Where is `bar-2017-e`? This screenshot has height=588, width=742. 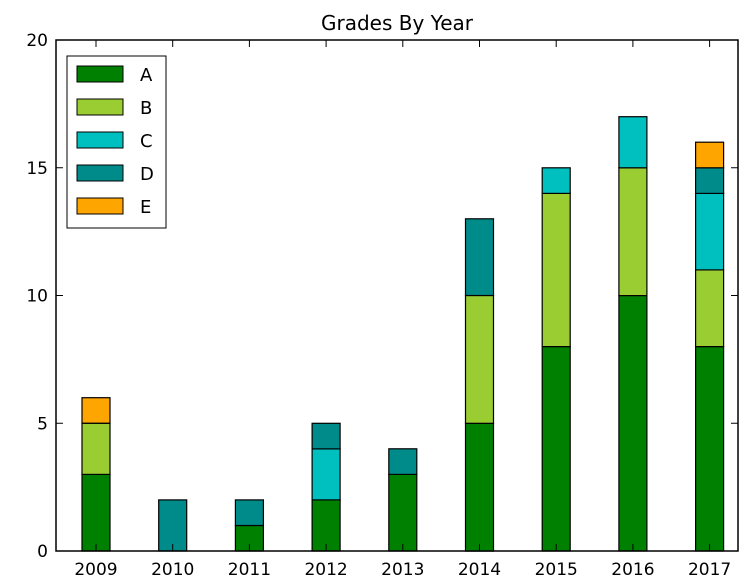 bar-2017-e is located at coordinates (709, 155).